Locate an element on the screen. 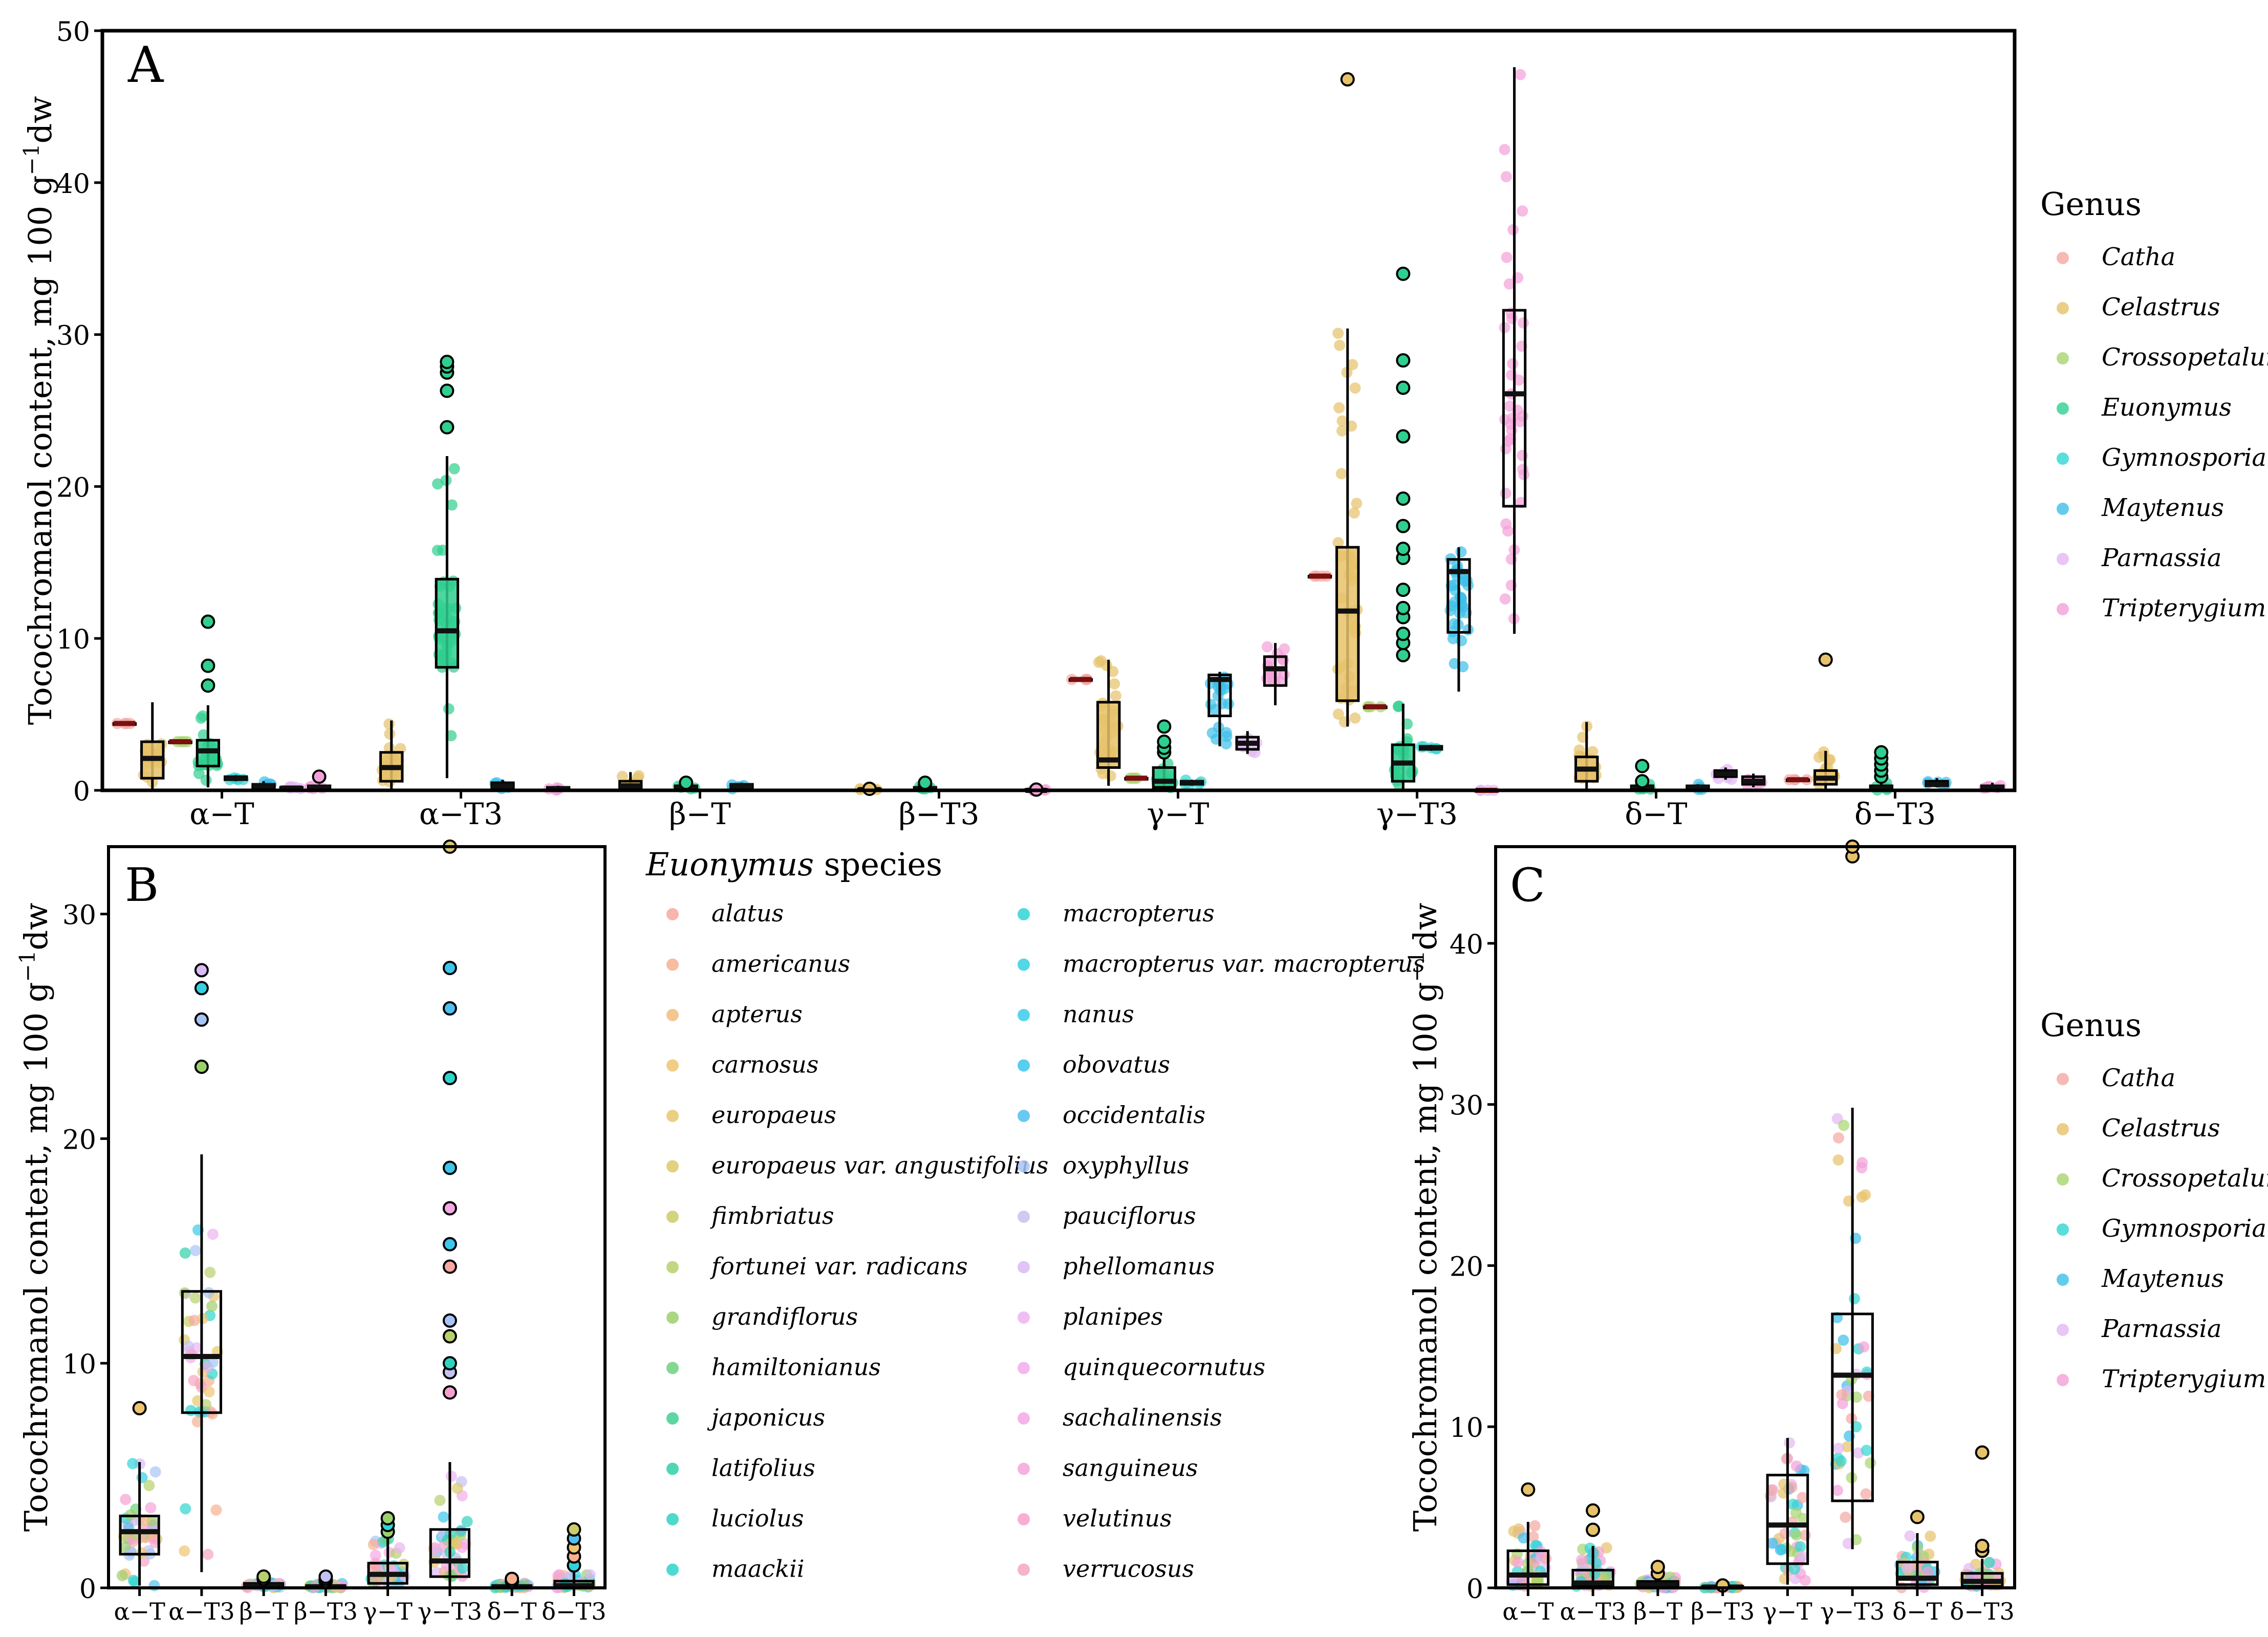  legend-label: japonicus is located at coordinates (766, 1418).